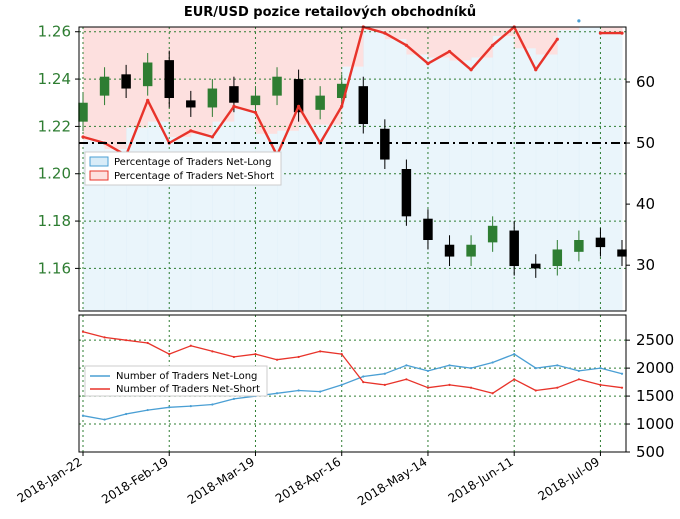  Describe the element at coordinates (188, 389) in the screenshot. I see `legend-label-count-net-short: Number of Traders Net-Short` at that location.